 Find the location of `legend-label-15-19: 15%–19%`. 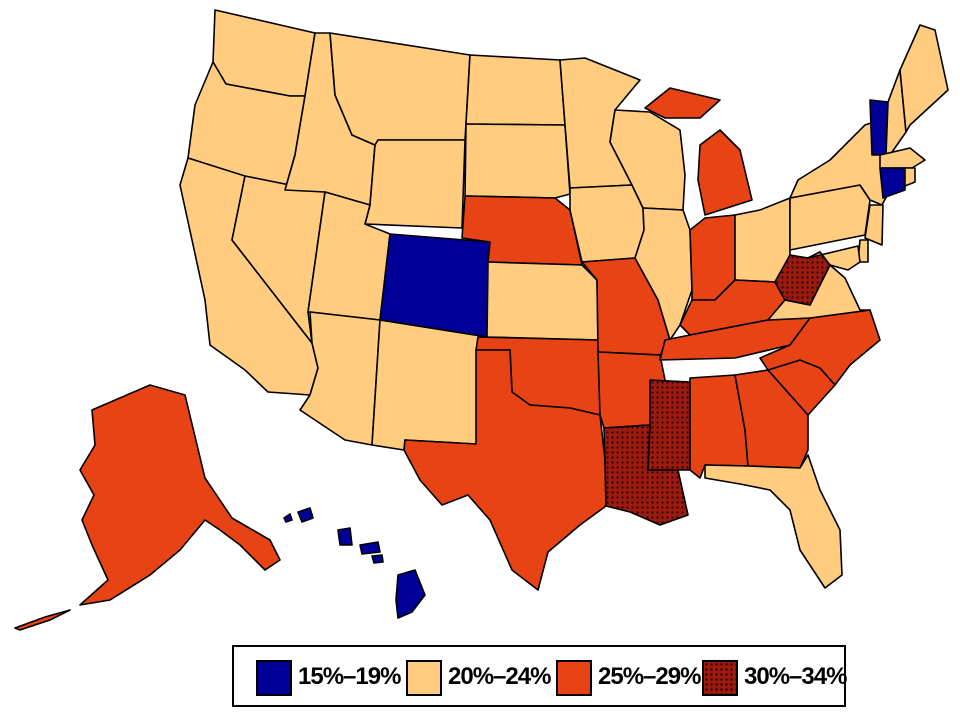

legend-label-15-19: 15%–19% is located at coordinates (349, 676).